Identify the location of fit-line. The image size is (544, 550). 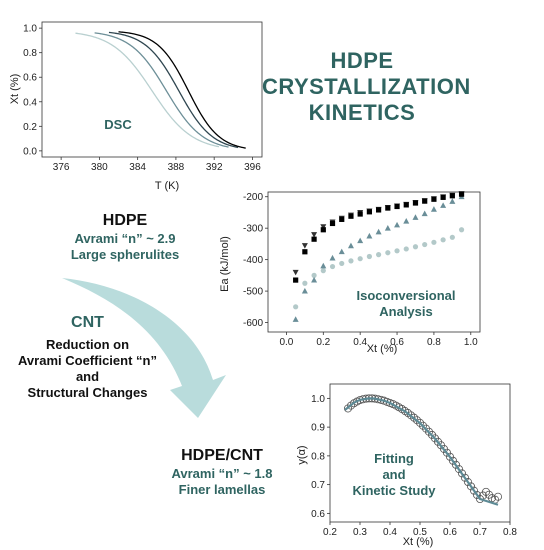
(421, 451).